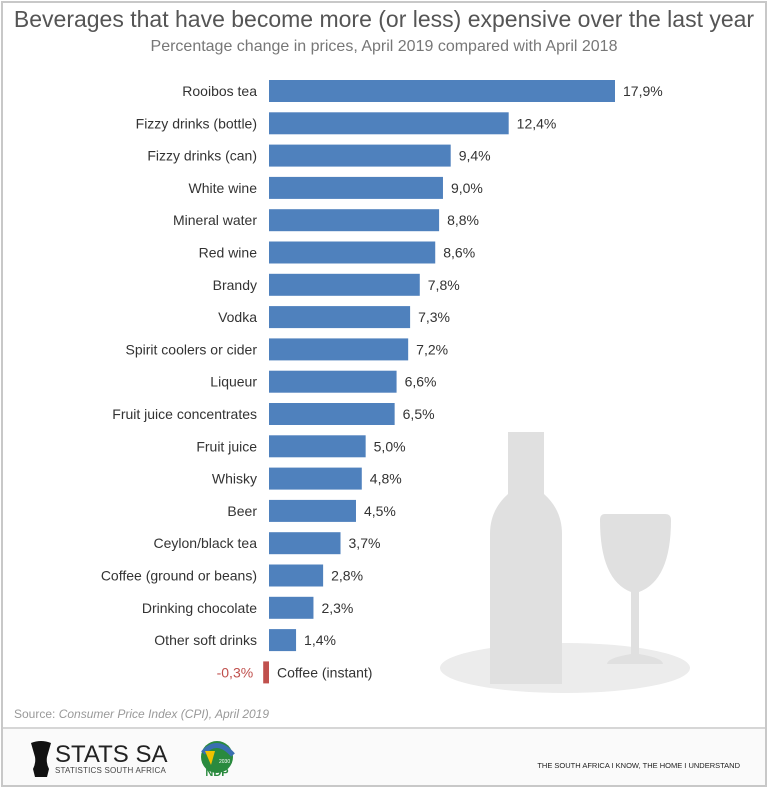 This screenshot has height=788, width=768. Describe the element at coordinates (475, 156) in the screenshot. I see `value-label: 9,4%` at that location.